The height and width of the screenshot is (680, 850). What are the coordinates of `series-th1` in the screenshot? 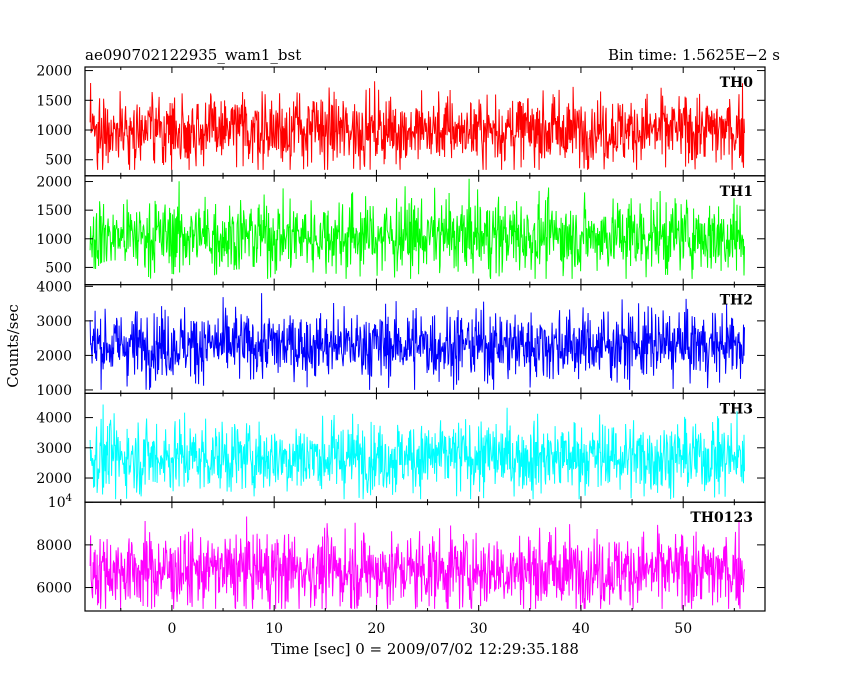 It's located at (417, 228).